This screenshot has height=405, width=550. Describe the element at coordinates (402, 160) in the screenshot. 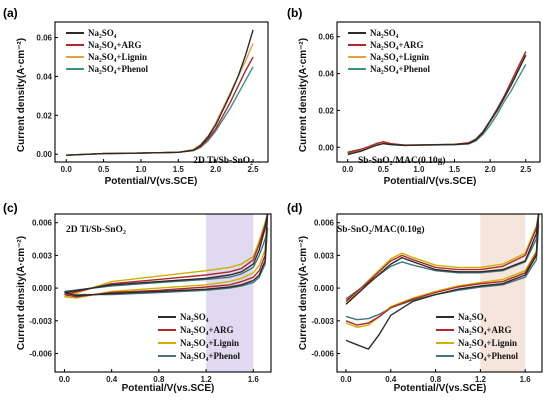

I see `annotation-b: Sb-SnO₂/MAC(0.10g)` at that location.